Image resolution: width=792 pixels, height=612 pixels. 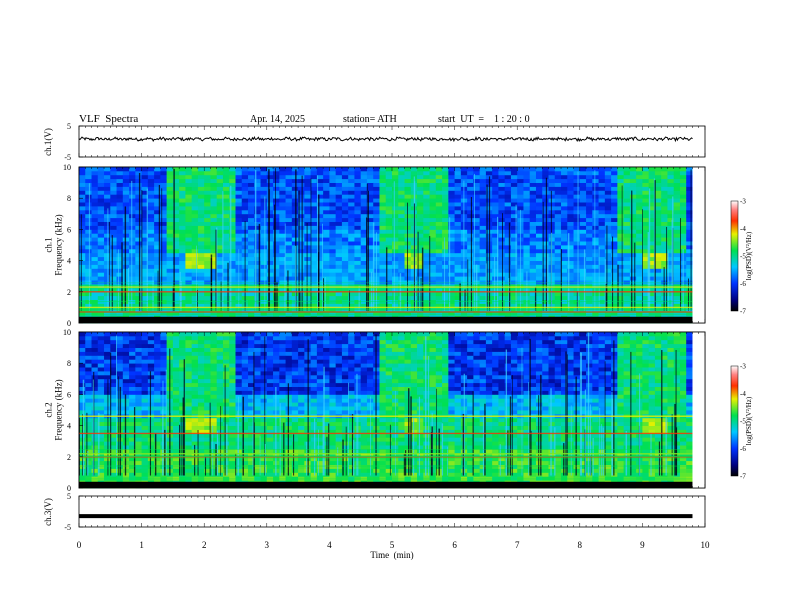 I want to click on ch2-colorbar: -3 -4 -5 -6 -7 log(PSD)(V²/Hz), so click(x=741, y=422).